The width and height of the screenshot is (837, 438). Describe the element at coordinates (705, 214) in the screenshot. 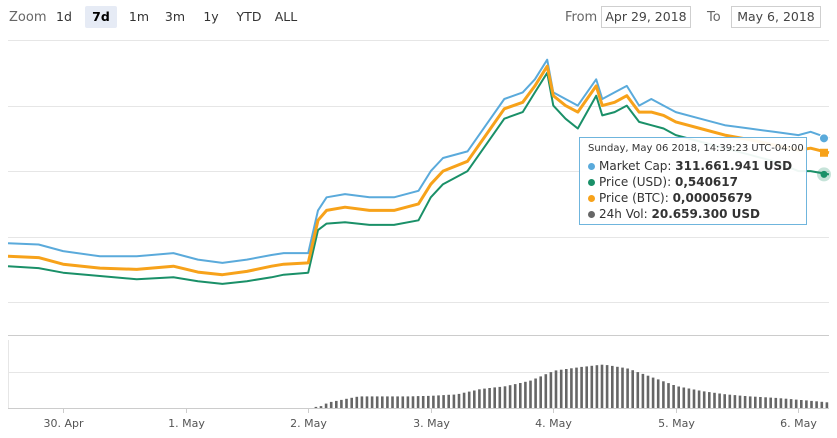

I see `tooltip-value: 20.659.300 USD` at that location.